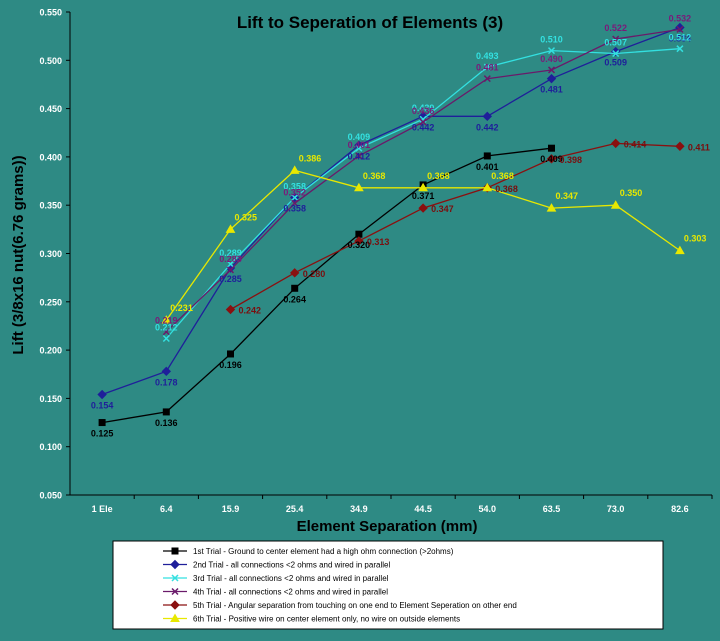  Describe the element at coordinates (680, 509) in the screenshot. I see `x-tick-label: 82.6` at that location.